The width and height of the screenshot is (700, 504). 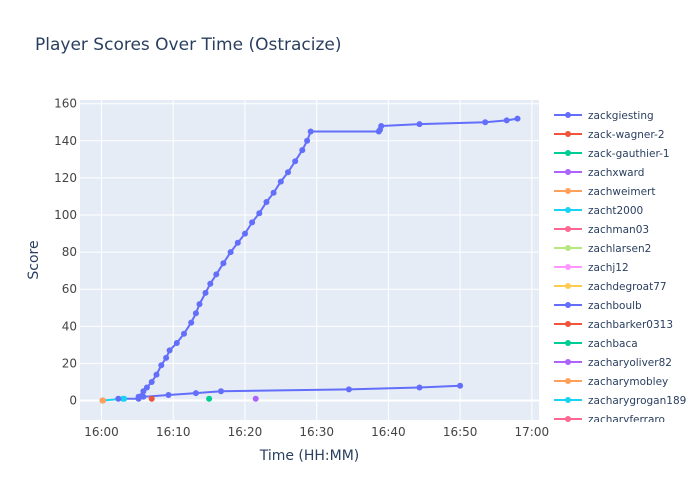 What do you see at coordinates (620, 401) in the screenshot?
I see `legend-item: zacharygrogan189` at bounding box center [620, 401].